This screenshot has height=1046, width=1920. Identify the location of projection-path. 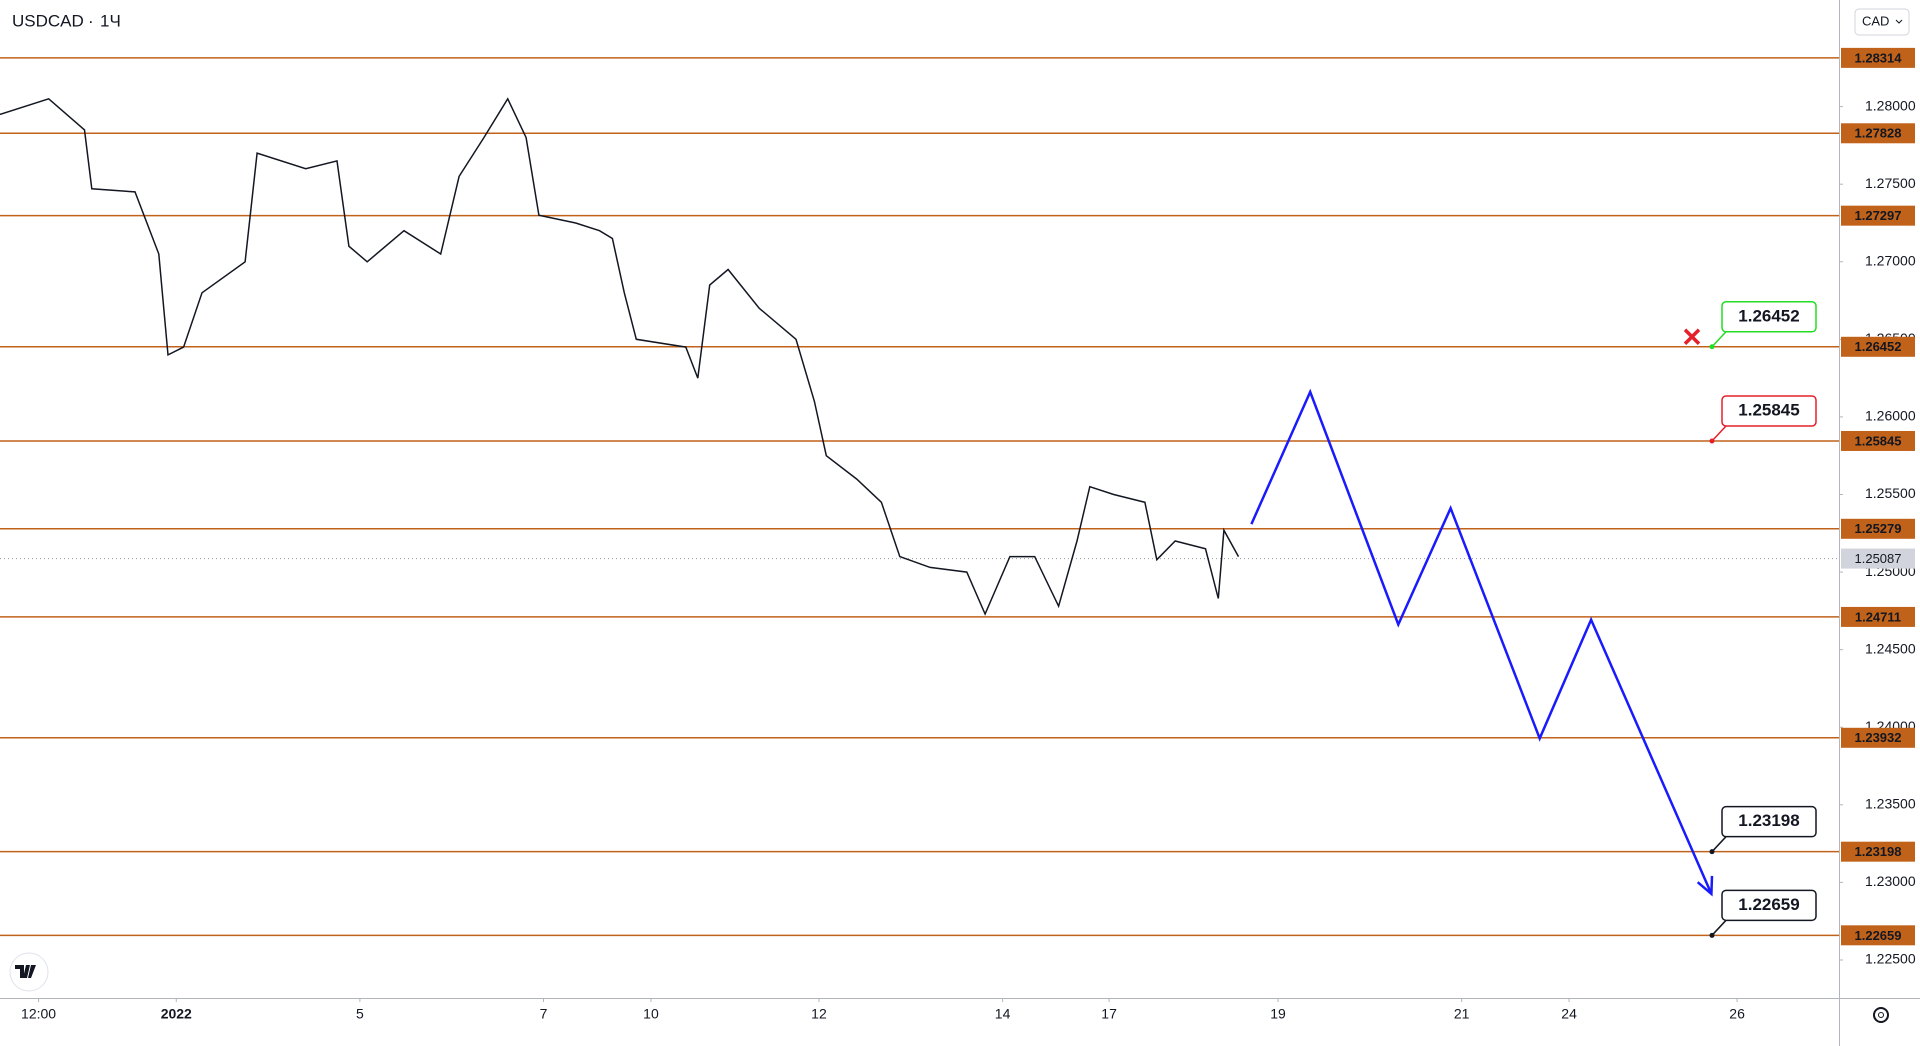
(1481, 641).